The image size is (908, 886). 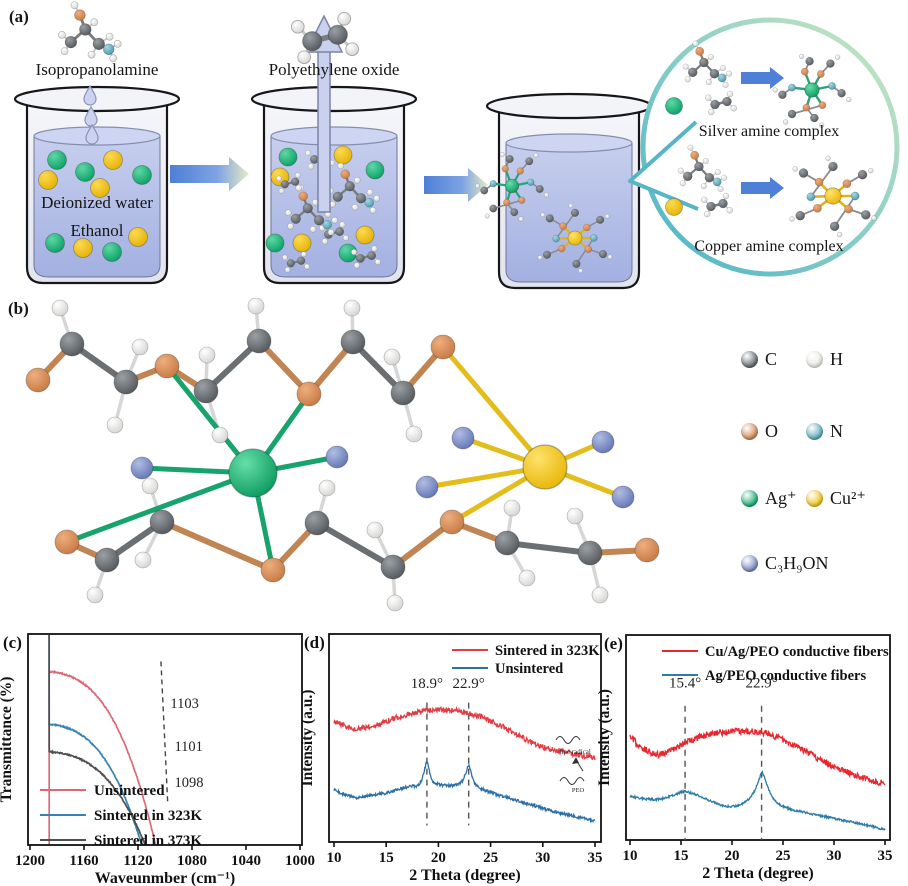 I want to click on legend-label: H, so click(x=836, y=359).